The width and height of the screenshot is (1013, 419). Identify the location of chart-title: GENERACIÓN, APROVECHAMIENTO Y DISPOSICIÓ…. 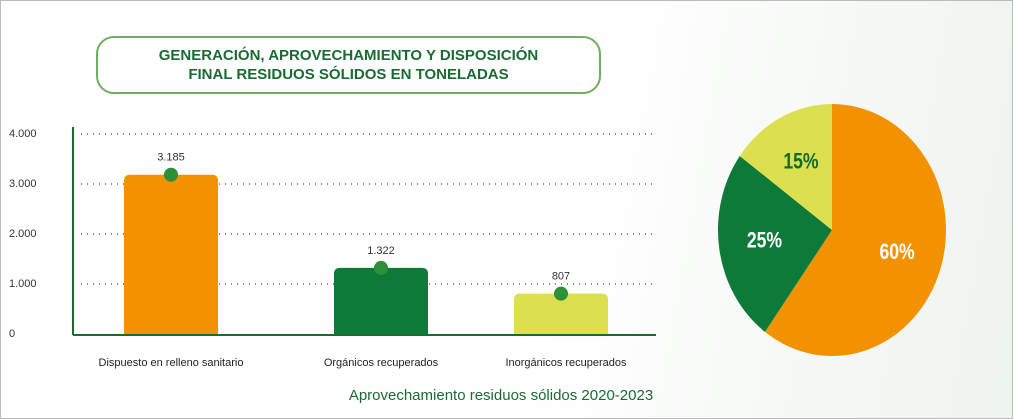
(348, 65).